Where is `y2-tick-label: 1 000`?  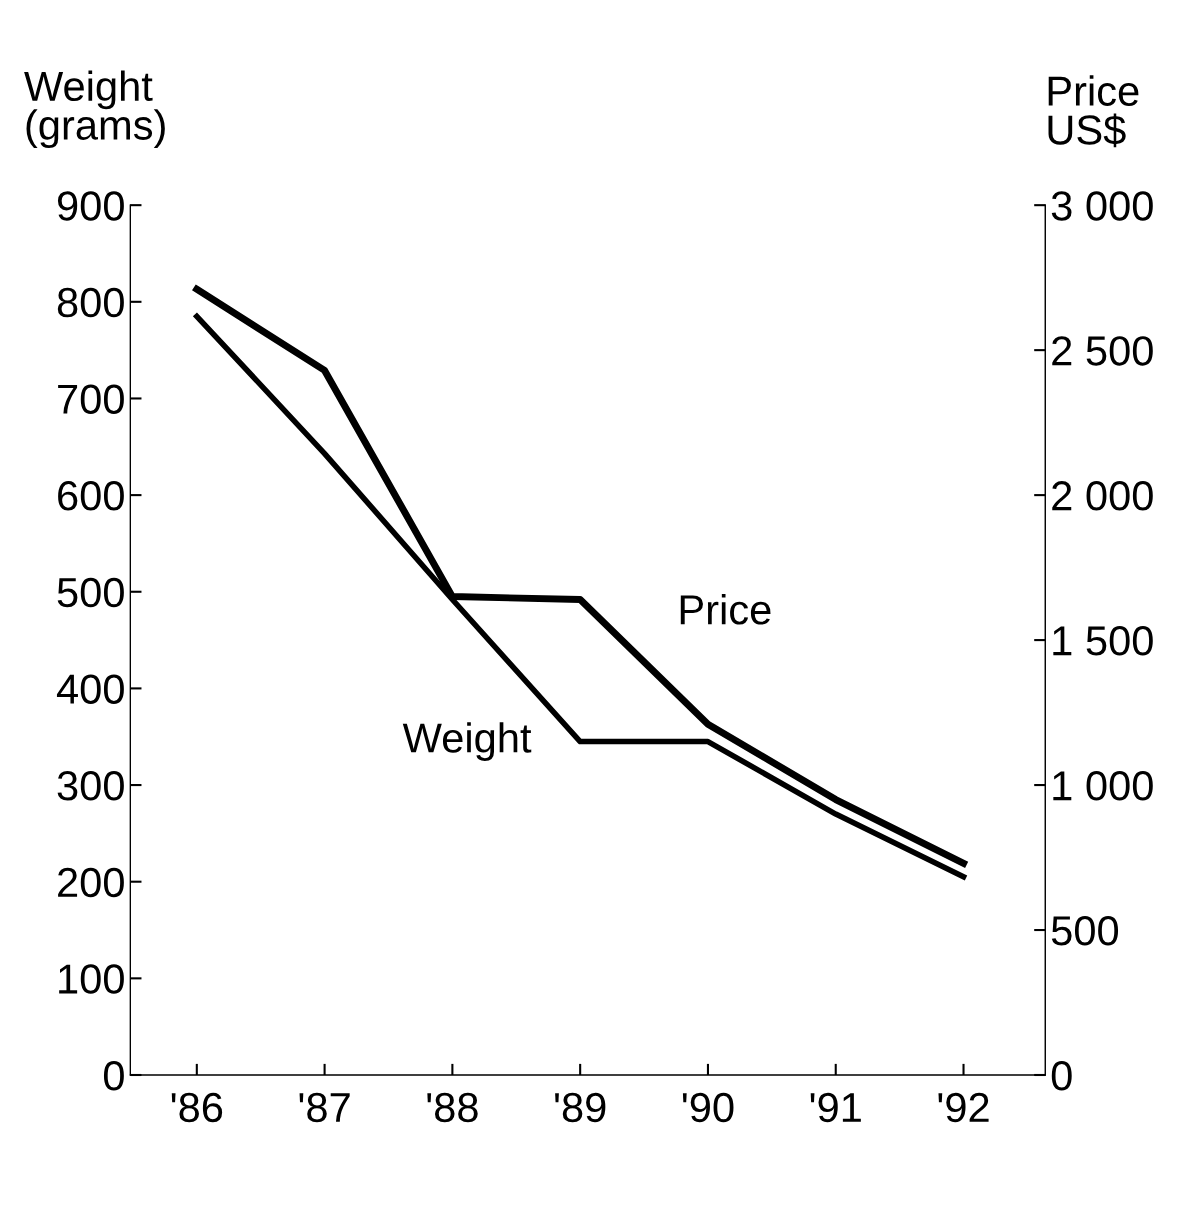 y2-tick-label: 1 000 is located at coordinates (1103, 786).